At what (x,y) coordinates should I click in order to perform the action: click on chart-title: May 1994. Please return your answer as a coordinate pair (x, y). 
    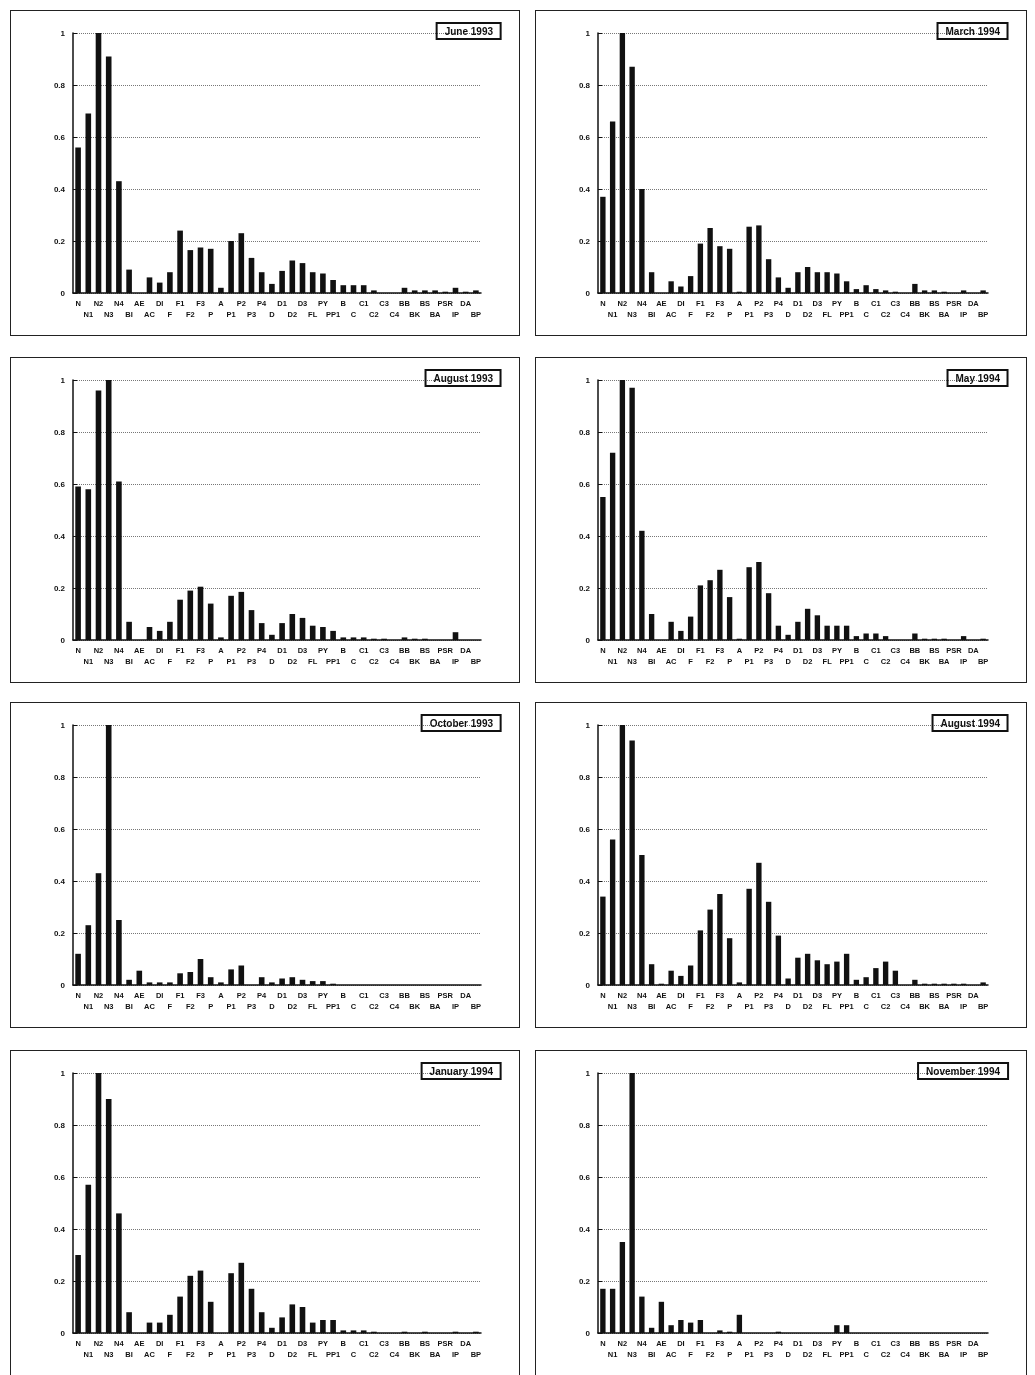
    Looking at the image, I should click on (978, 378).